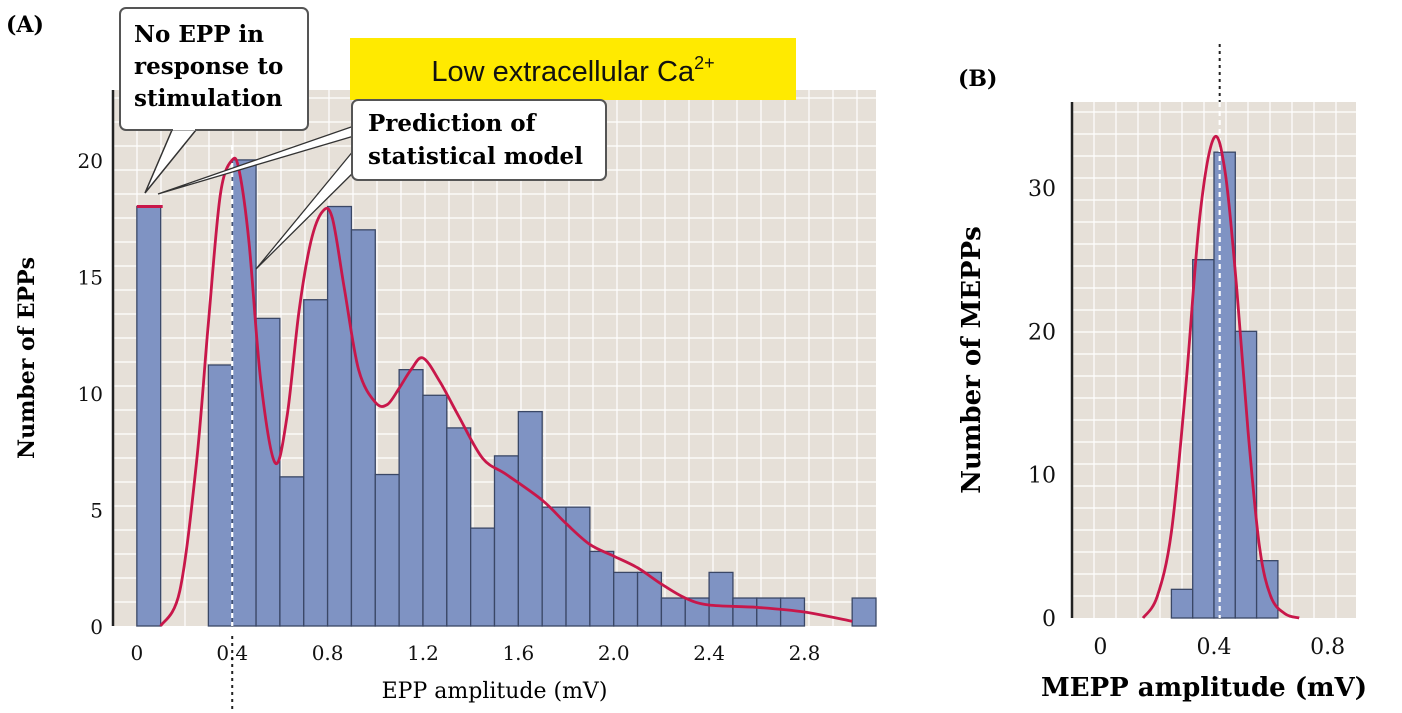 The width and height of the screenshot is (1402, 713). Describe the element at coordinates (972, 360) in the screenshot. I see `panel-b-y-label: Number of MEPPs` at that location.